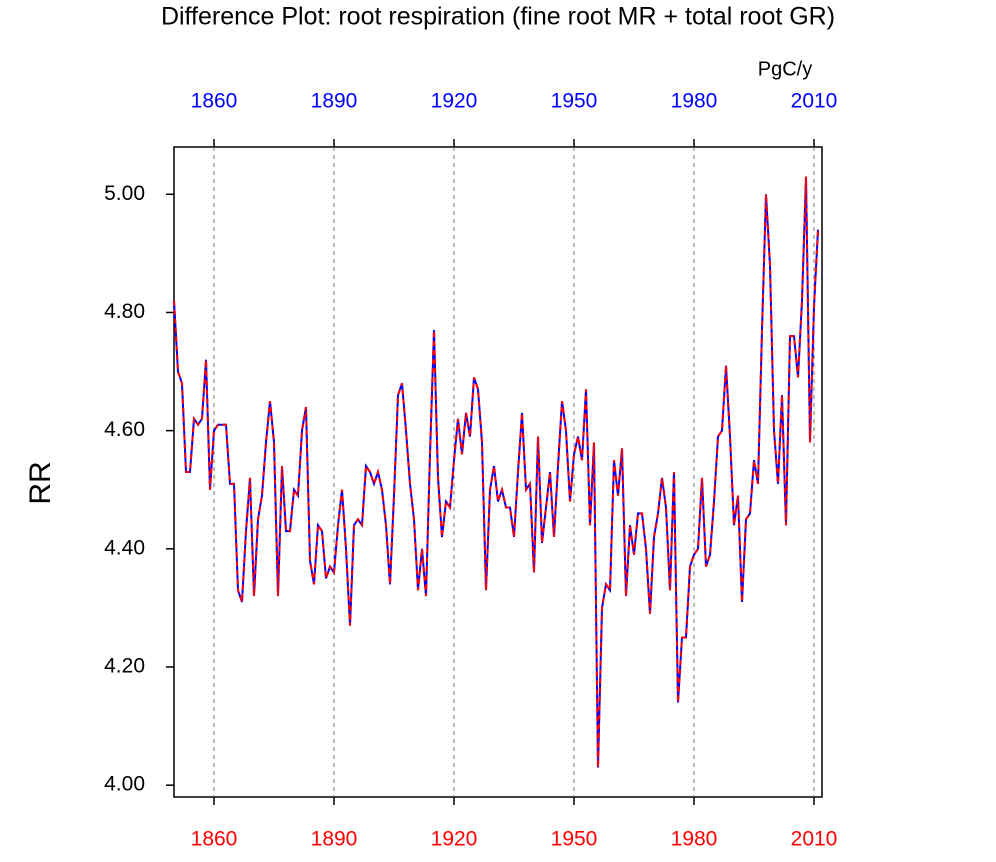  What do you see at coordinates (574, 839) in the screenshot?
I see `x-tick-label: 1950` at bounding box center [574, 839].